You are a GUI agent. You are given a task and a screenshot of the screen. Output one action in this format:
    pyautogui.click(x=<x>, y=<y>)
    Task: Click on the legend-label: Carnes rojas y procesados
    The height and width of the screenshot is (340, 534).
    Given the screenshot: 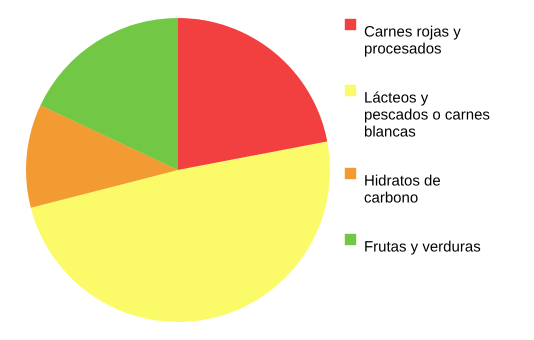 What is the action you would take?
    pyautogui.click(x=413, y=41)
    